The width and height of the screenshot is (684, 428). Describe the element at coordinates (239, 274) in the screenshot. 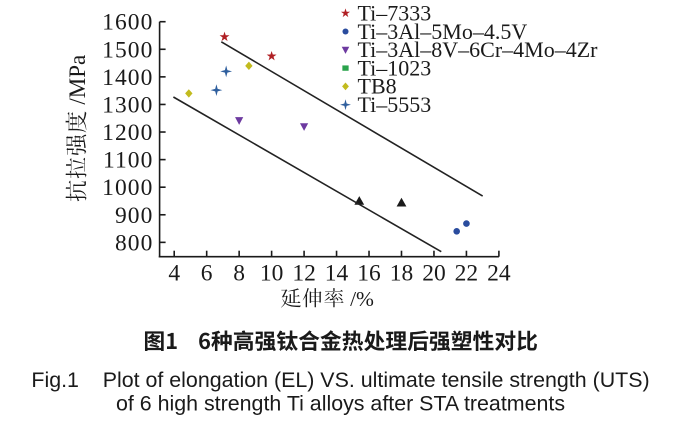

I see `x-tick-label: 8` at that location.